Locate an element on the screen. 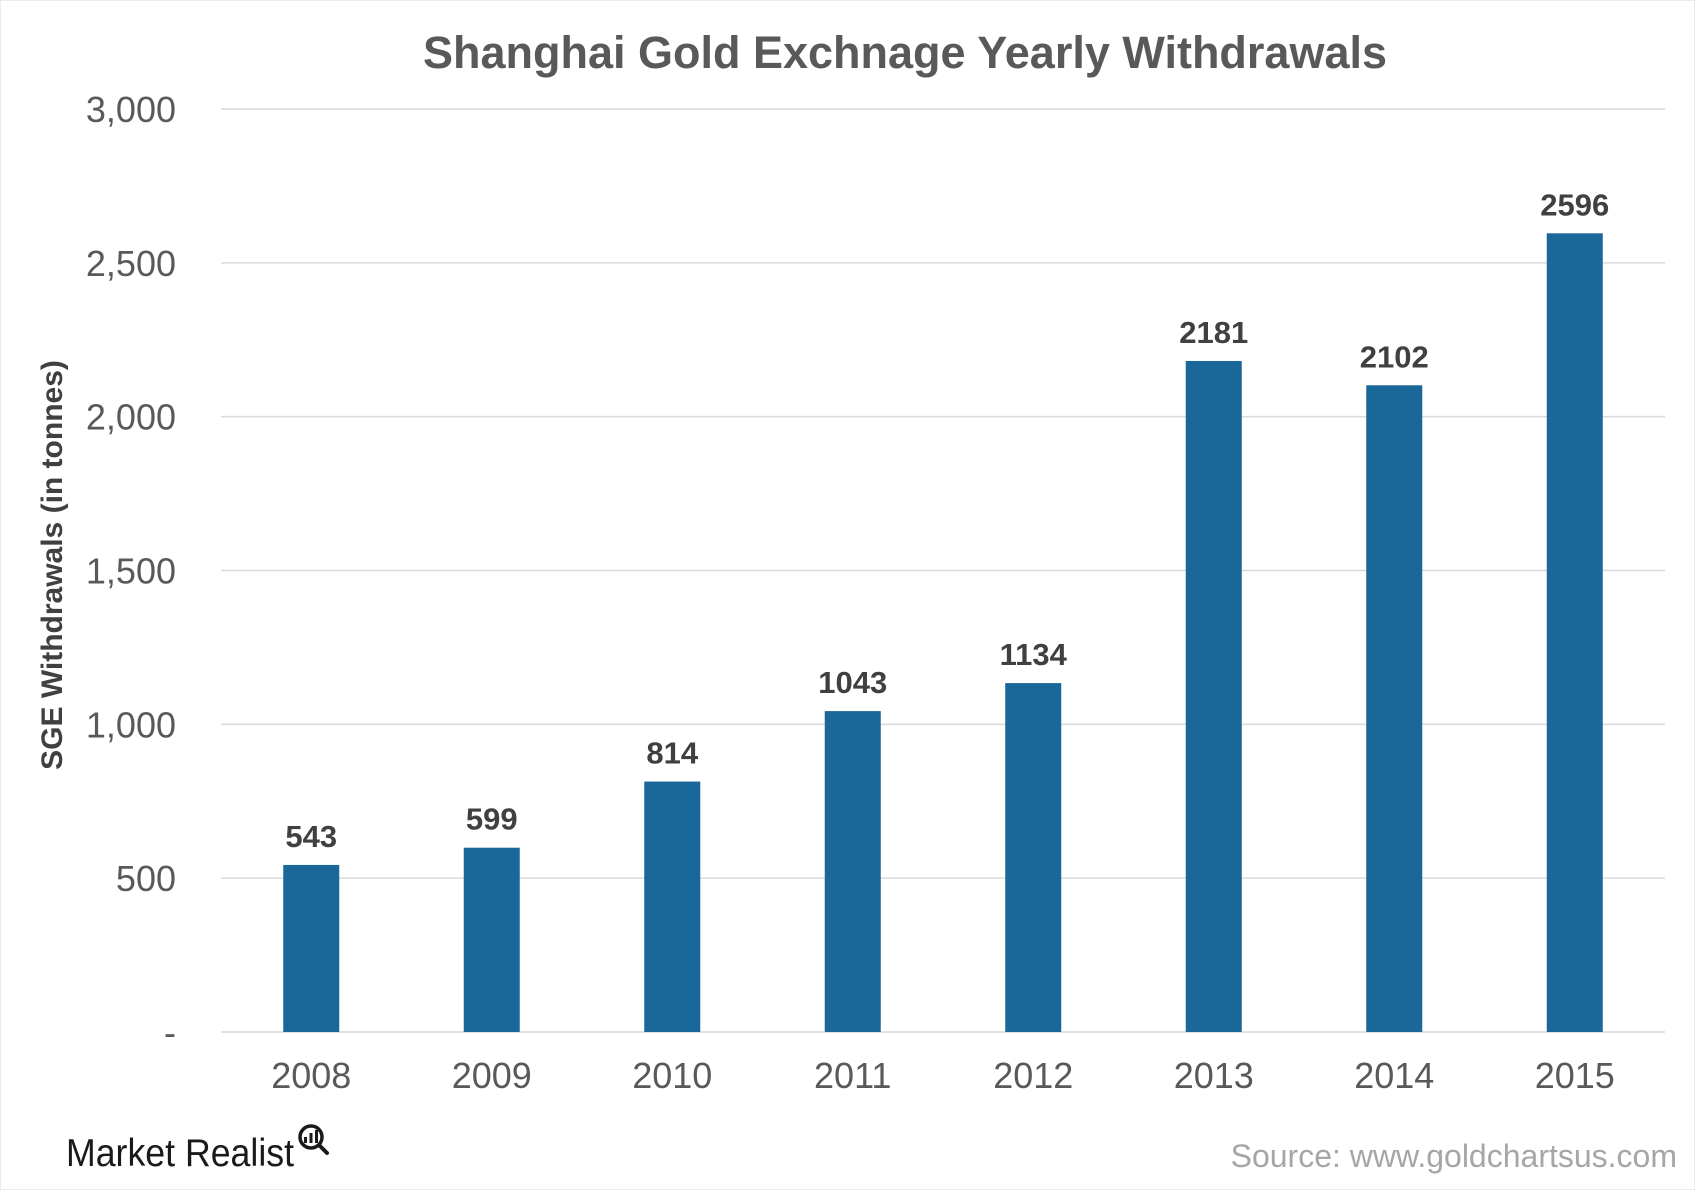 This screenshot has width=1695, height=1190. y-axis-label: SGE Withdrawals (in tonnes) is located at coordinates (52, 565).